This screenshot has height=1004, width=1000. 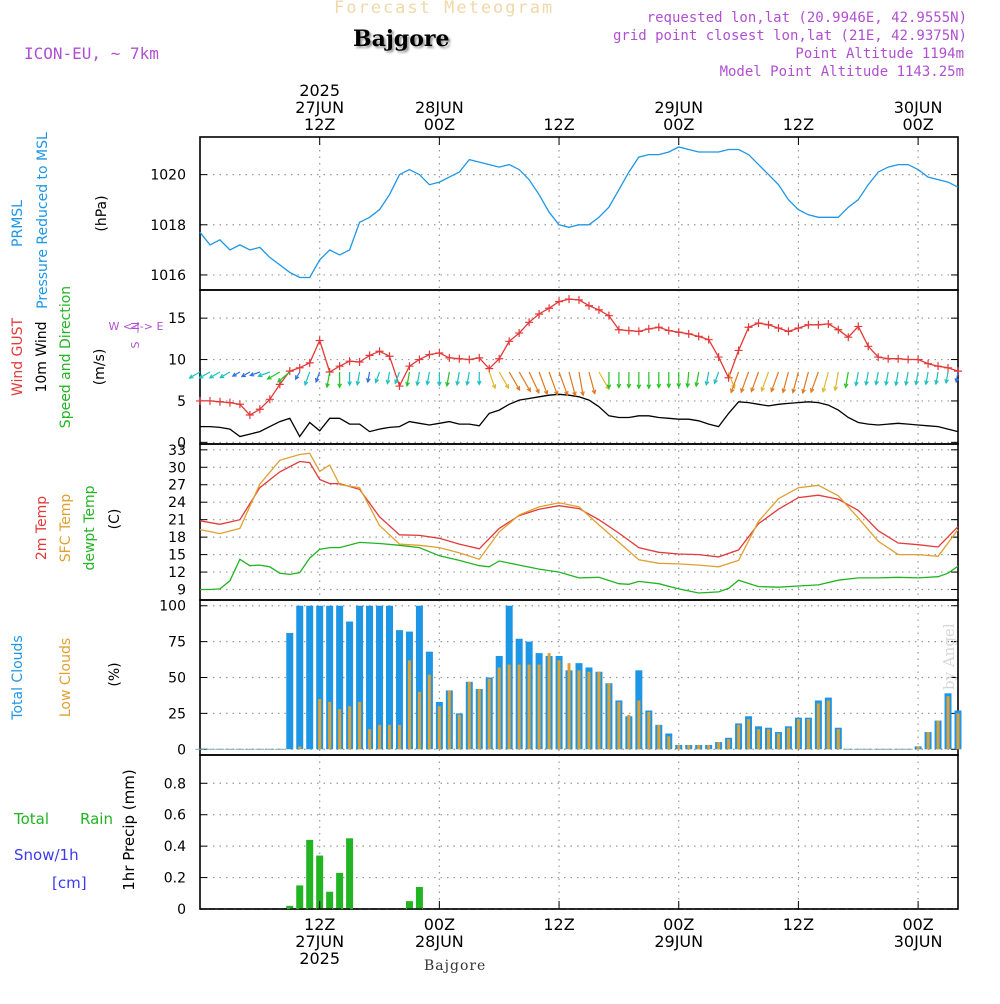 I want to click on top-time-label: 29JUN, so click(x=678, y=107).